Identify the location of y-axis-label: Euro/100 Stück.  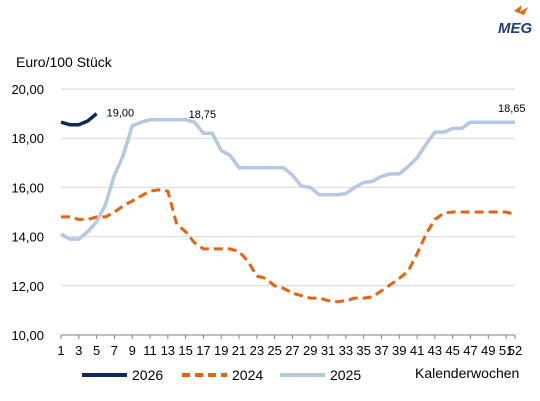
(64, 62).